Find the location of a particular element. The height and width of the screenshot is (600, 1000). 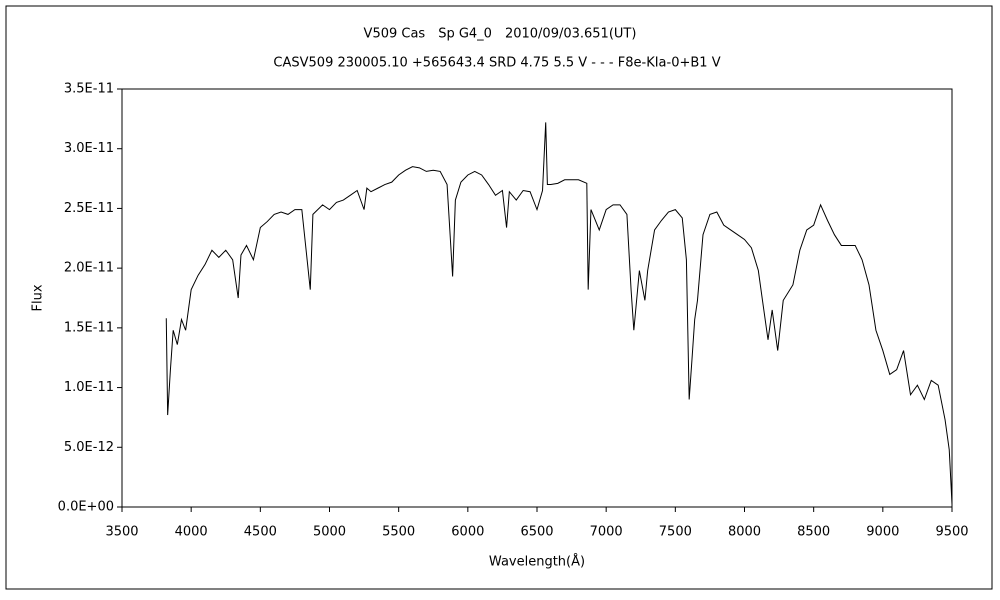

y-tick-label: 3.5E-11 is located at coordinates (89, 89).